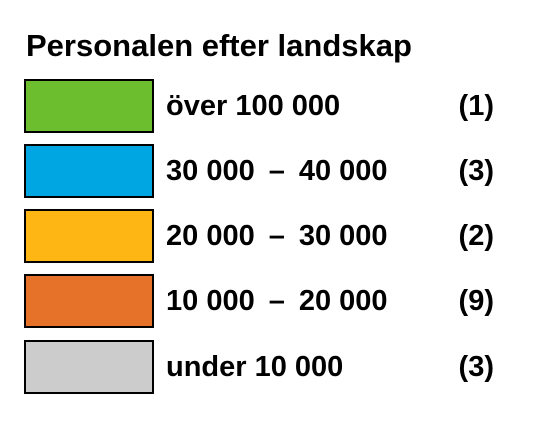 The image size is (540, 438). What do you see at coordinates (89, 171) in the screenshot?
I see `legend-swatch-blue` at bounding box center [89, 171].